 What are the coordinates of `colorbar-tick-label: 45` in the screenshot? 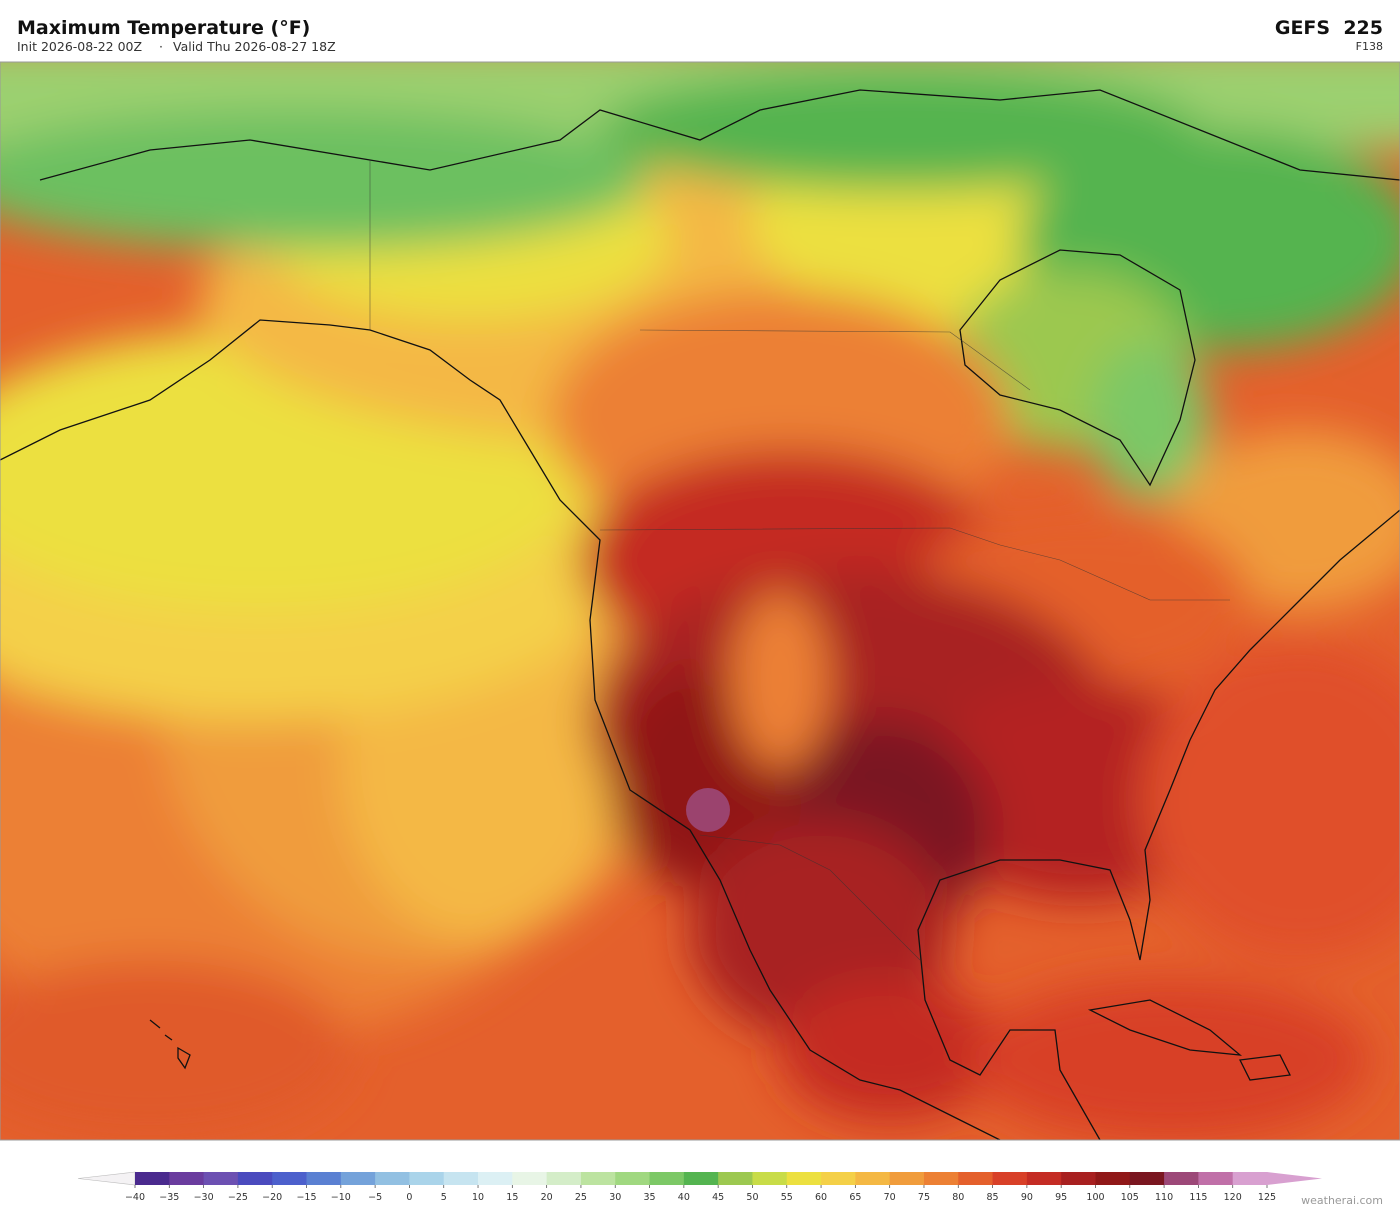 It's located at (718, 1197).